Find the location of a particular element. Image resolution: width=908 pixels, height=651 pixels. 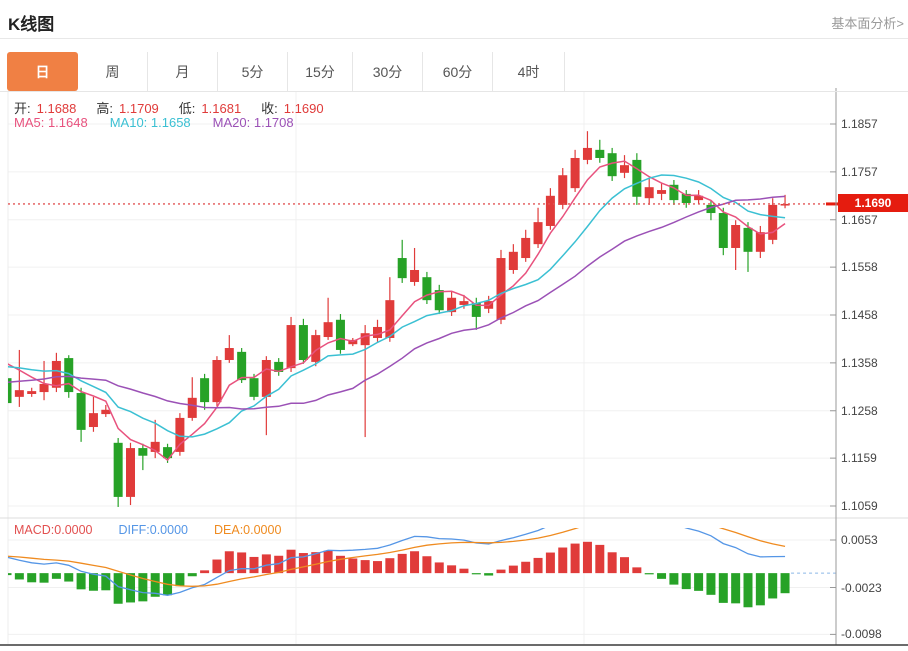

price-axis-label: 1.1857 is located at coordinates (859, 124).